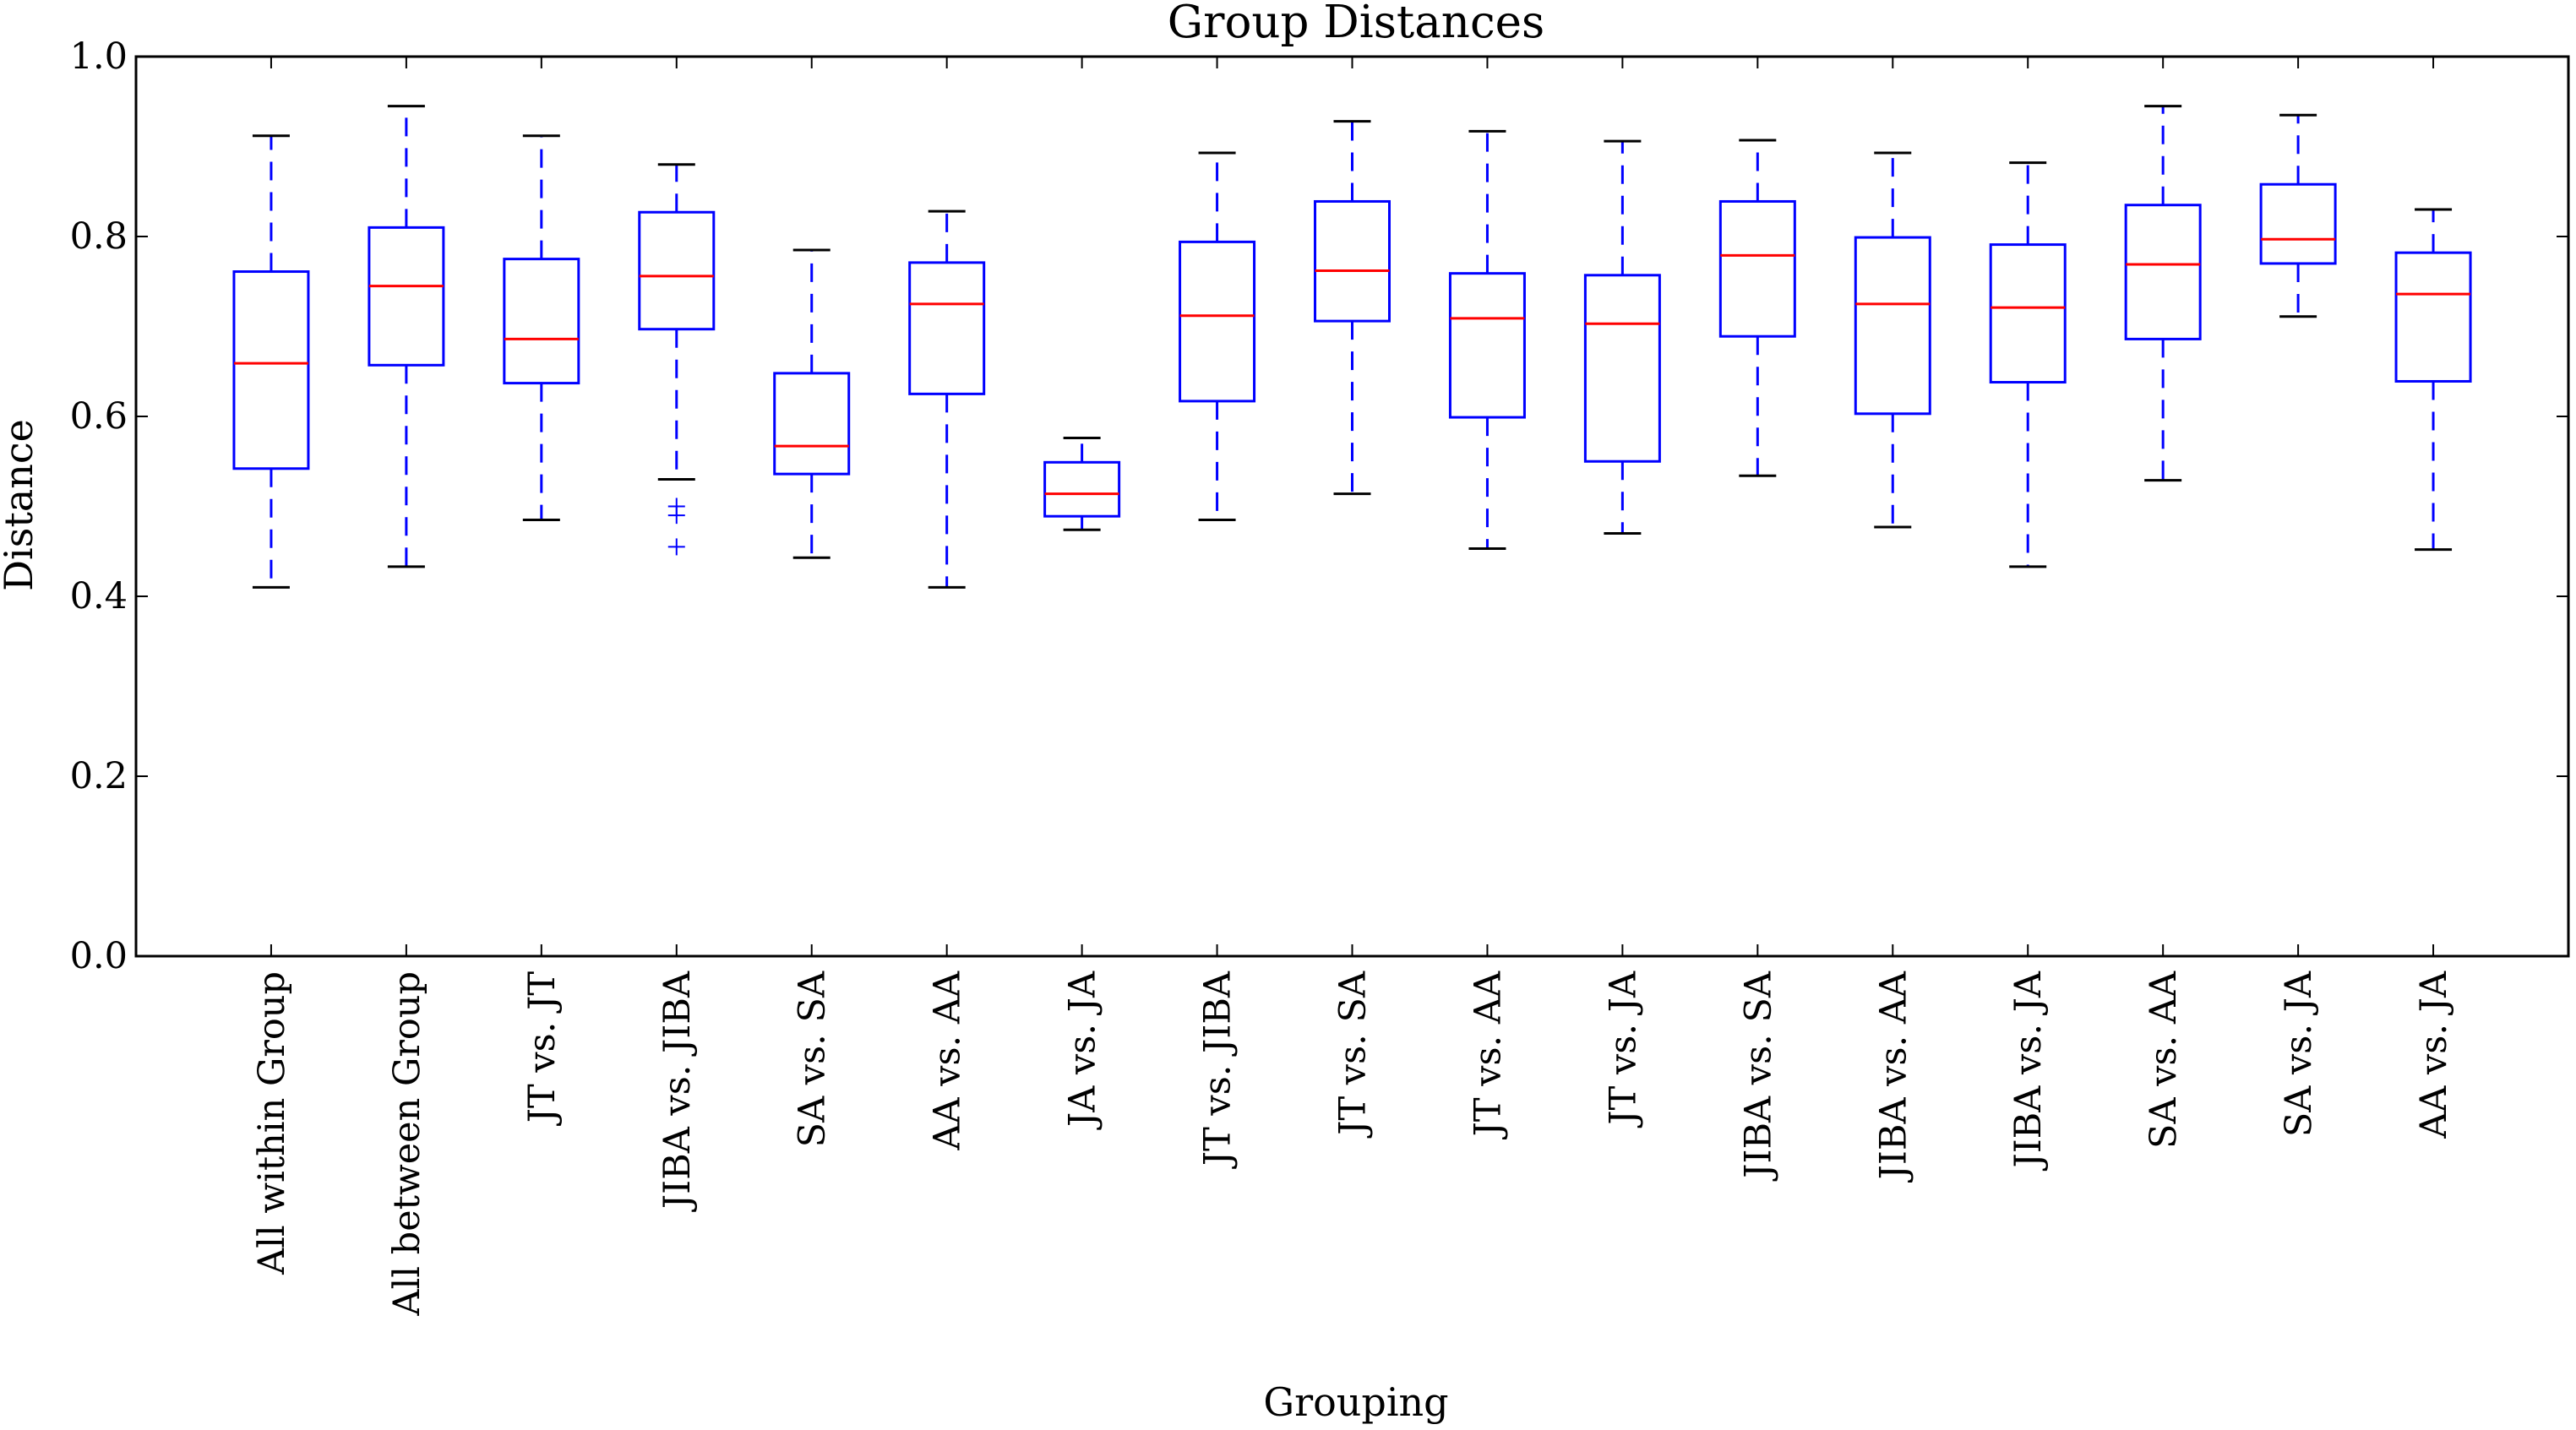 The width and height of the screenshot is (2576, 1430). Describe the element at coordinates (1356, 24) in the screenshot. I see `chart-title: Group Distances` at that location.